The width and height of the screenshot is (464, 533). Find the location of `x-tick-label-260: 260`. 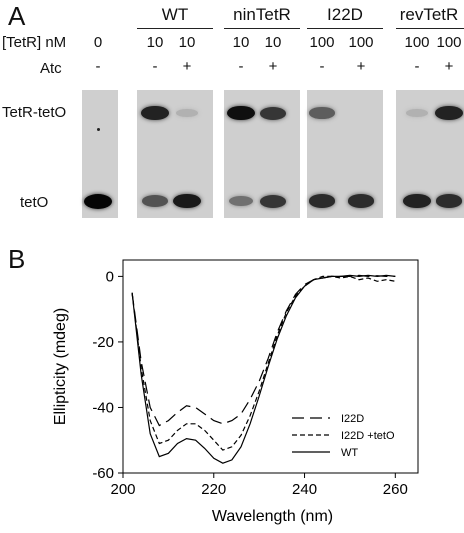

x-tick-label-260: 260 is located at coordinates (395, 489).